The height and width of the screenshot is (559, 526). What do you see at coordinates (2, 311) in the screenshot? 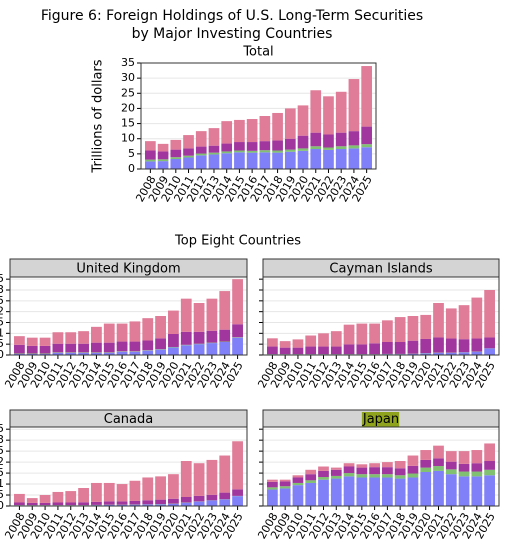
I see `y-tick-label: 2` at bounding box center [2, 311].